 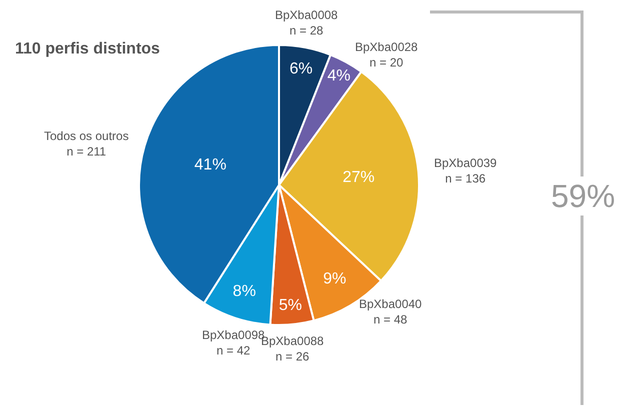 What do you see at coordinates (338, 75) in the screenshot?
I see `data-label: 4%` at bounding box center [338, 75].